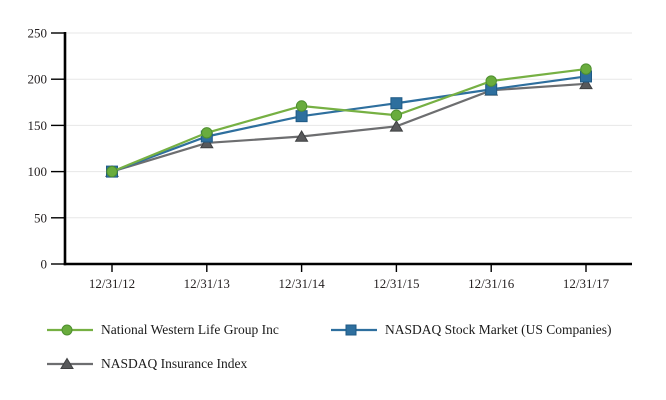 This screenshot has width=666, height=400. I want to click on legend-triangle-marker-icon, so click(70, 363).